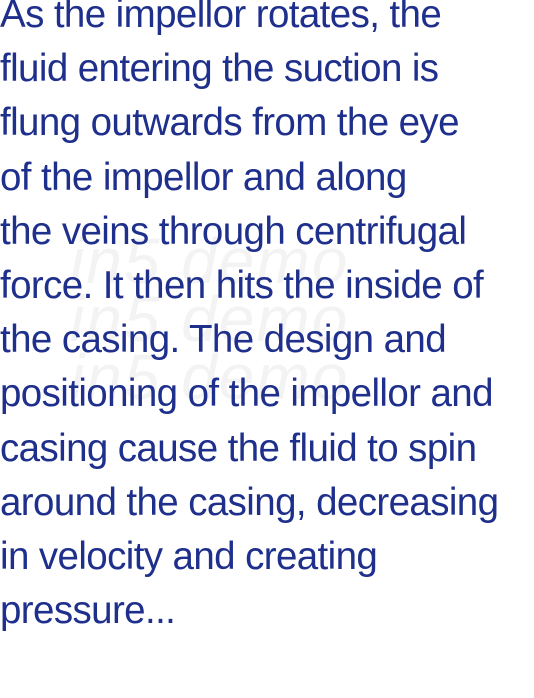 This screenshot has width=534, height=698. What do you see at coordinates (189, 557) in the screenshot?
I see `paragraph-line: in velocity and creating` at bounding box center [189, 557].